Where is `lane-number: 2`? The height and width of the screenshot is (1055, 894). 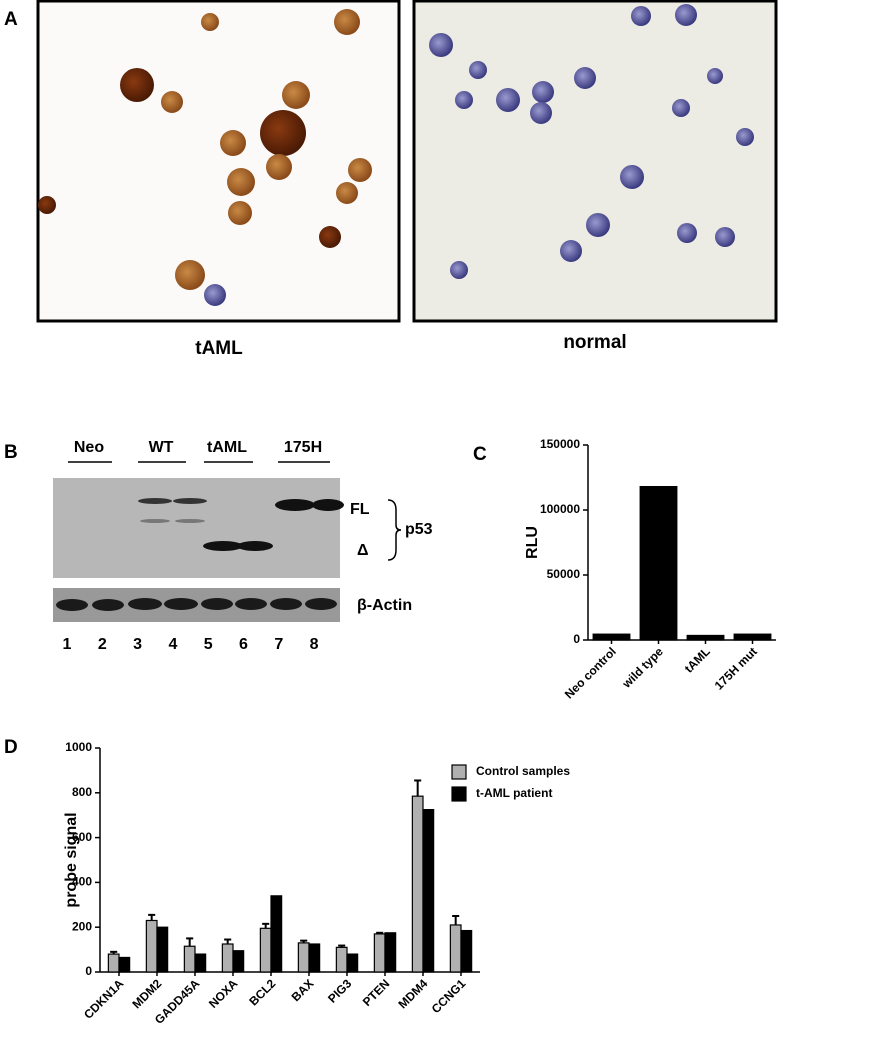 lane-number: 2 is located at coordinates (102, 644).